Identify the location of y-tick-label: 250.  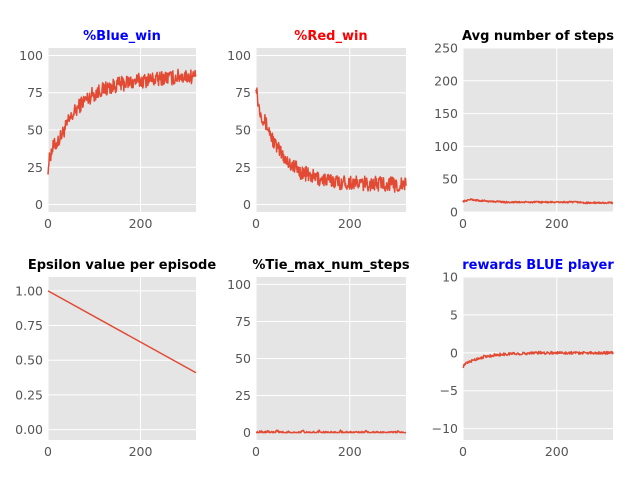
(446, 48).